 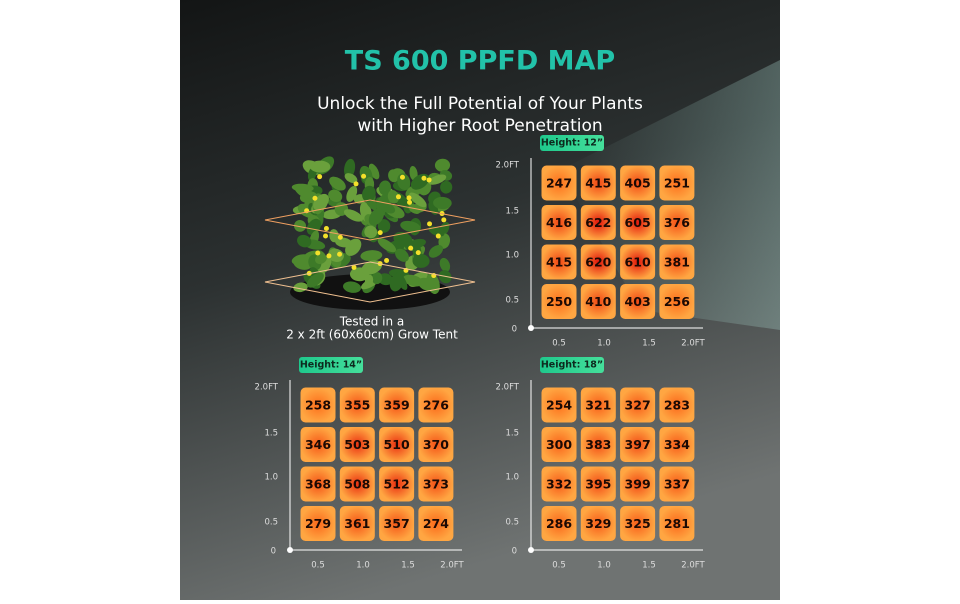 I want to click on cell-value: 283, so click(x=677, y=405).